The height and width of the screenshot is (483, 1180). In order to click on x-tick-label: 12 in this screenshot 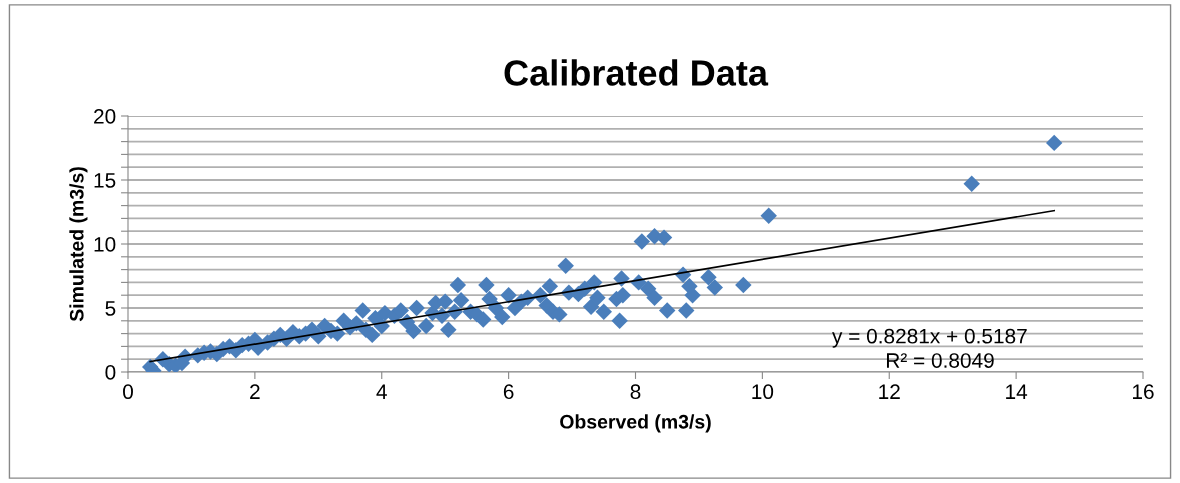, I will do `click(889, 391)`.